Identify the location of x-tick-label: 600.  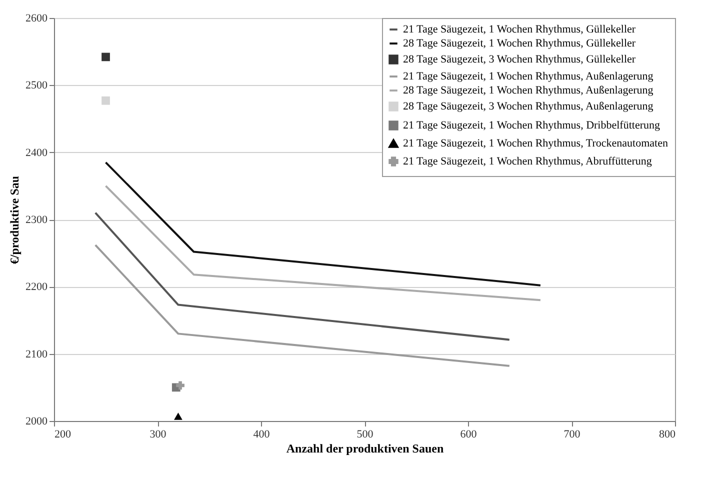
(469, 434).